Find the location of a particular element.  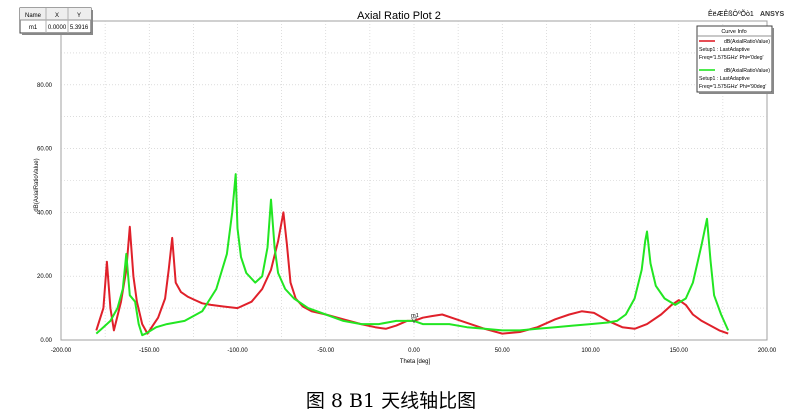

marker-m1-label: m1 is located at coordinates (415, 316).